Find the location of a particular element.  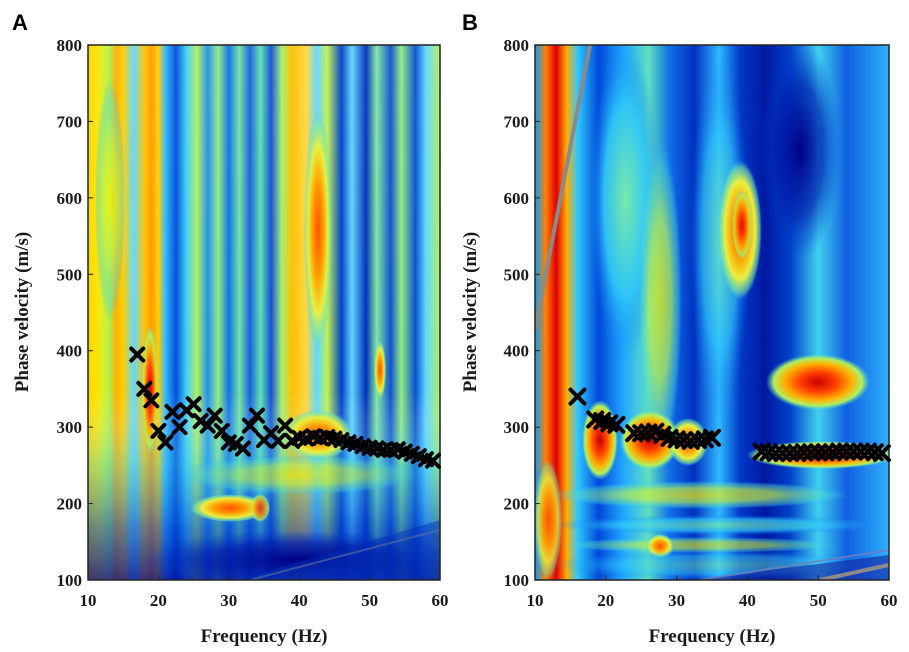

x-tick-label-a: 60 is located at coordinates (440, 600).